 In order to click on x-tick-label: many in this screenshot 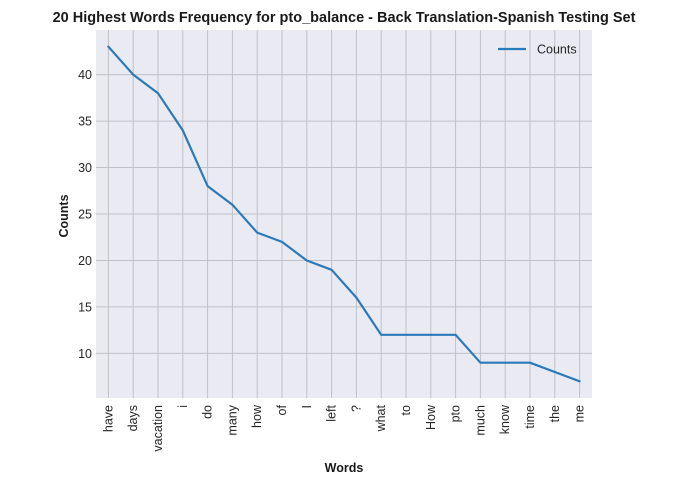, I will do `click(232, 419)`.